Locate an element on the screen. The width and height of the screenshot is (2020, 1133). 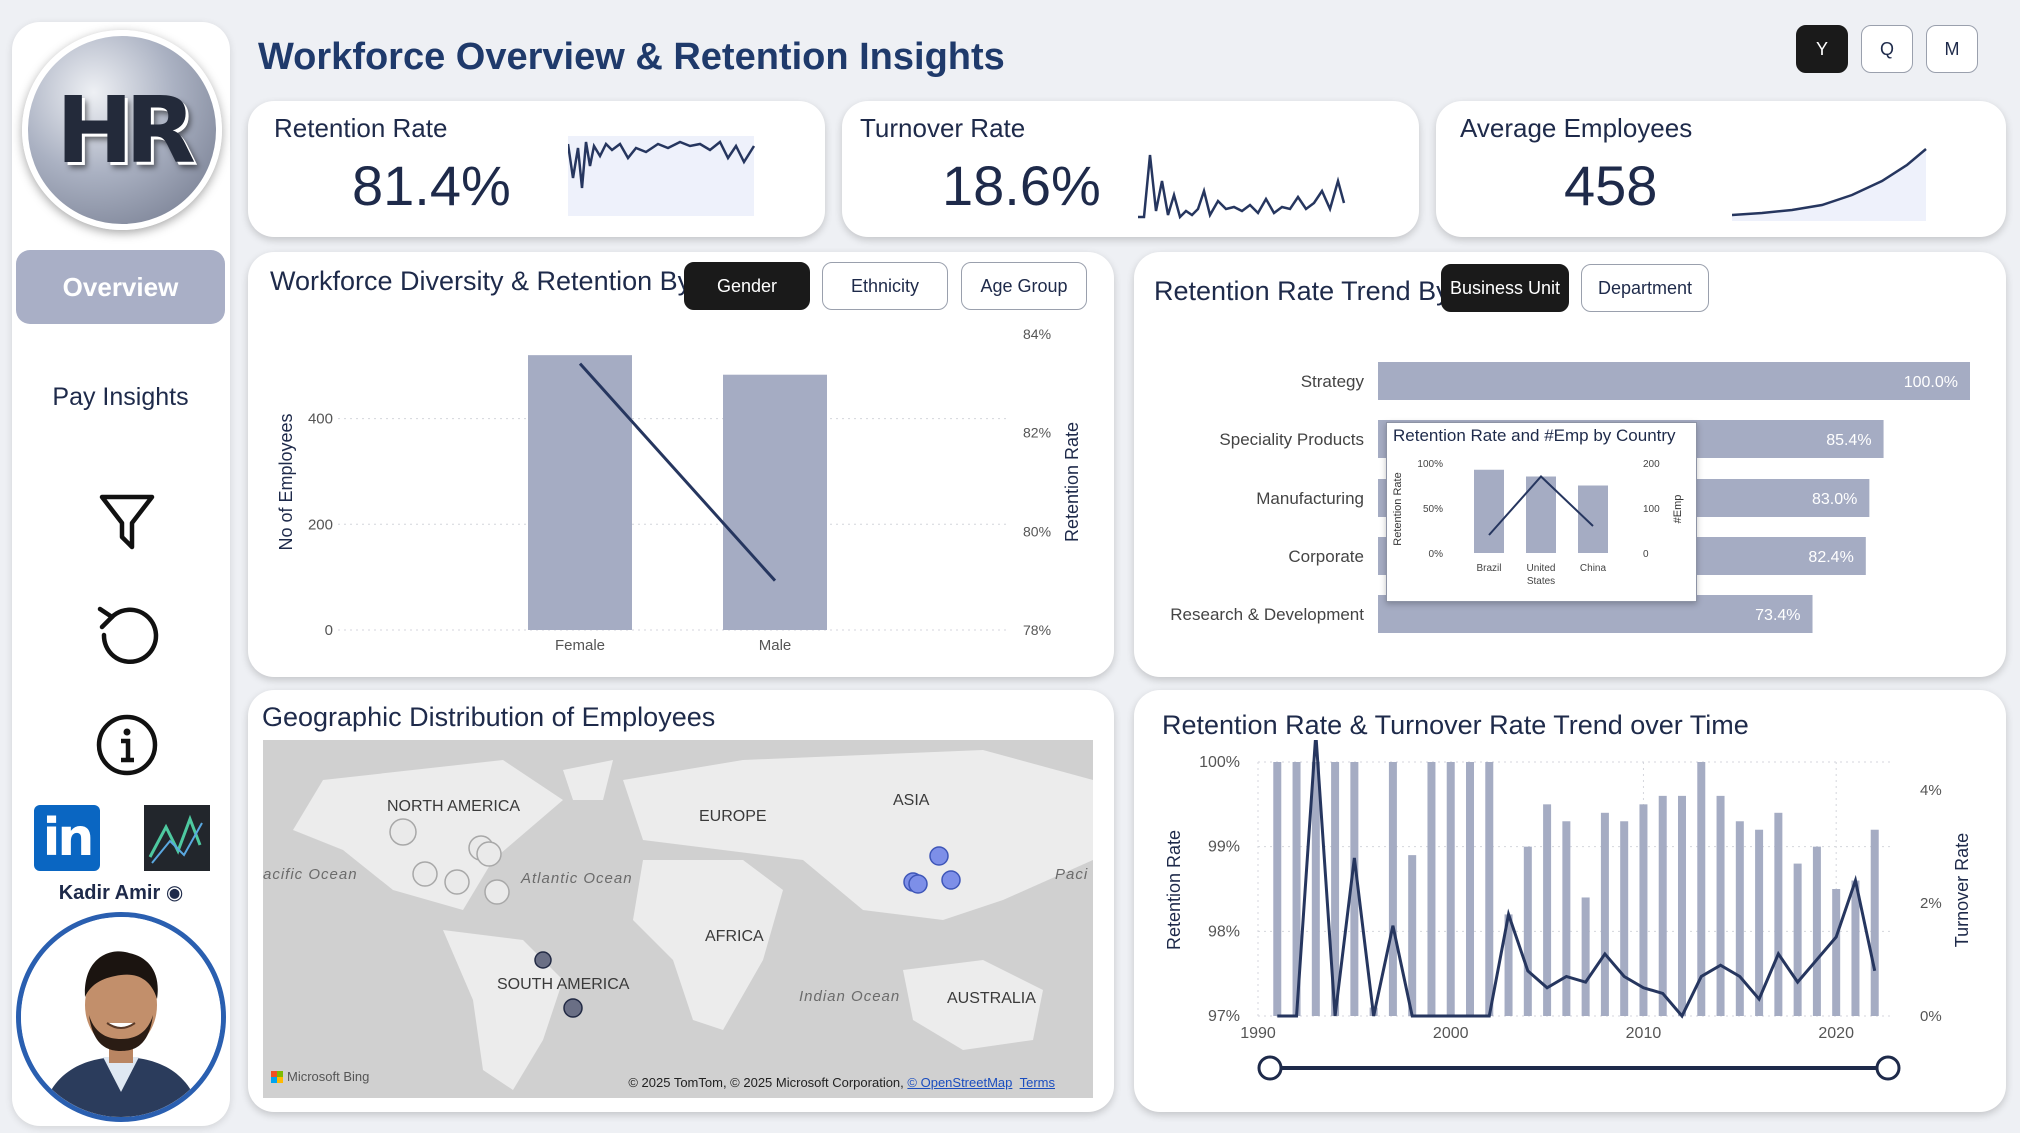
ocean-label: Atlantic Ocean is located at coordinates (577, 878).